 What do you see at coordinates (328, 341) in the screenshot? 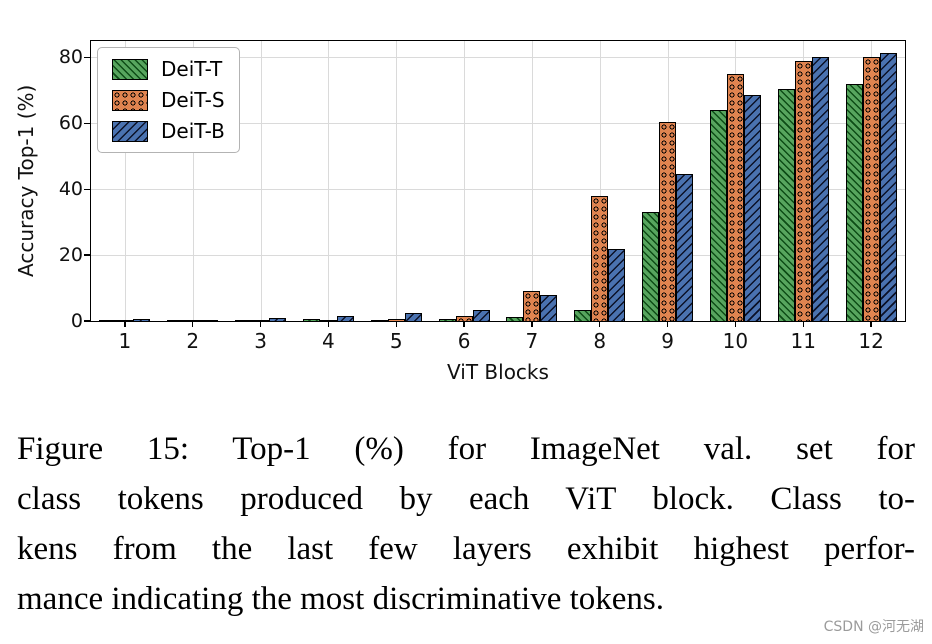
I see `x-tick-label: 4` at bounding box center [328, 341].